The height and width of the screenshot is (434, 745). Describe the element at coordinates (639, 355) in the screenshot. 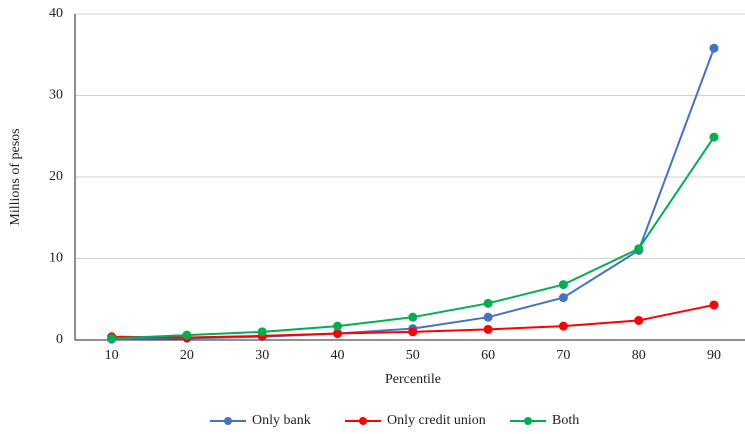

I see `x-tick-label: 80` at that location.